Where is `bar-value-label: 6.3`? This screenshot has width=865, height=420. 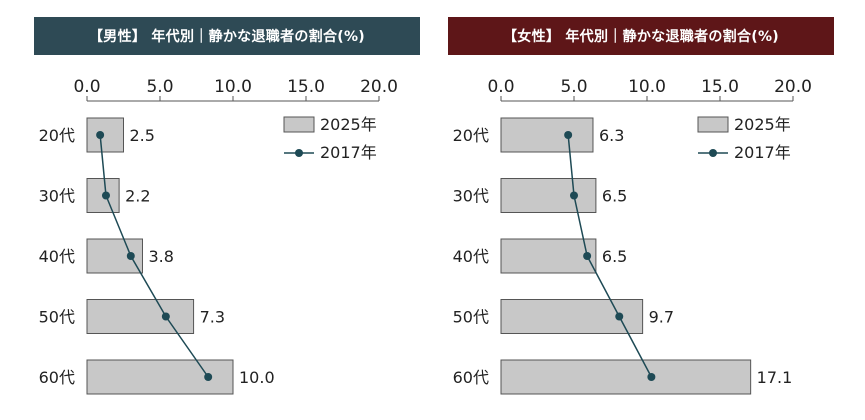
bar-value-label: 6.3 is located at coordinates (611, 135).